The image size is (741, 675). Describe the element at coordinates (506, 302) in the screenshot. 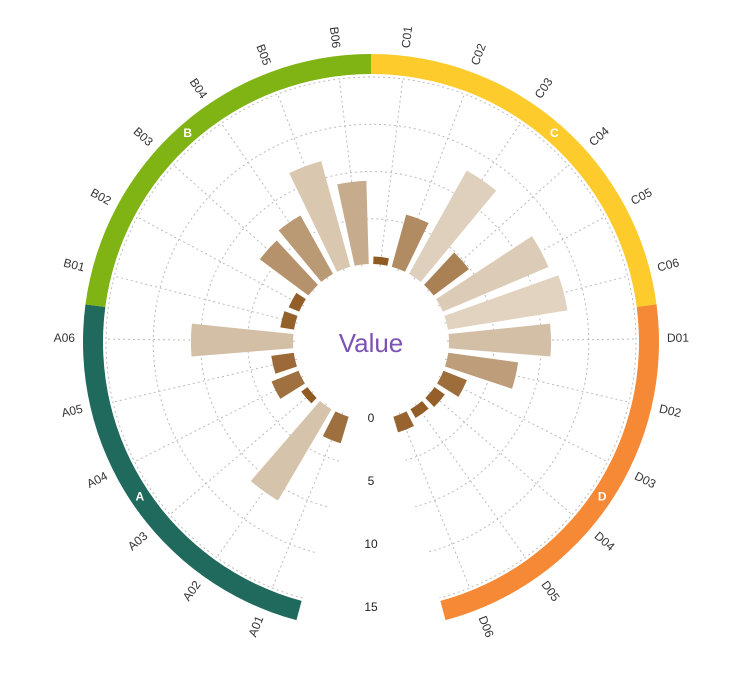

I see `bar-C06` at that location.